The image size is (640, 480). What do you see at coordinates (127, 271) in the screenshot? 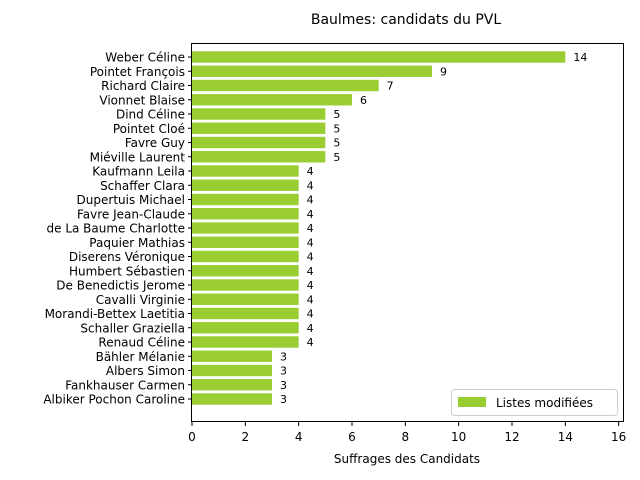
I see `y-tick-label: Humbert Sébastien` at bounding box center [127, 271].